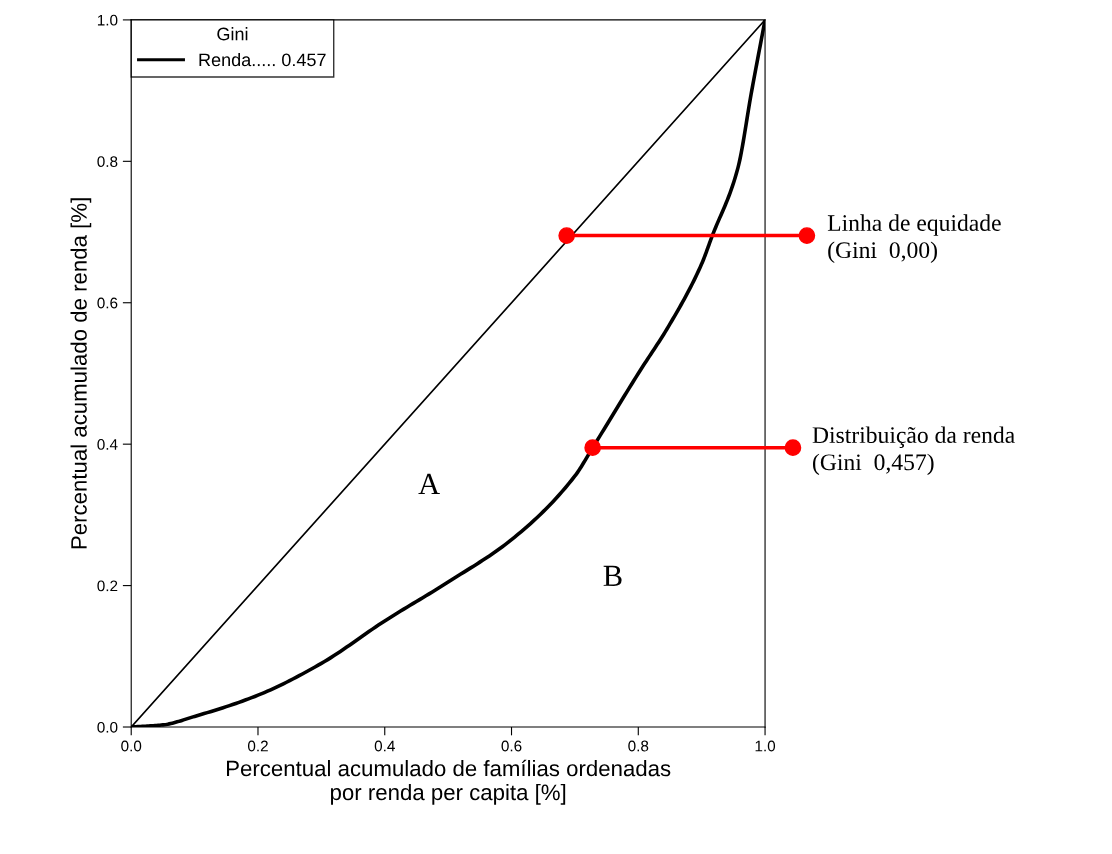 Image resolution: width=1112 pixels, height=854 pixels. I want to click on y-tick-label: 0.4, so click(107, 444).